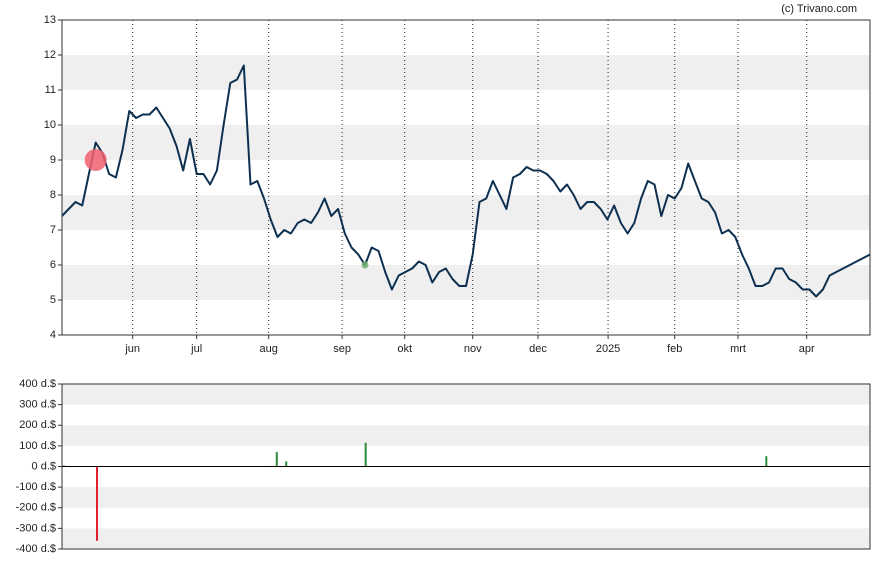 The width and height of the screenshot is (888, 565). I want to click on y-tick-label: -200 d.$, so click(36, 508).